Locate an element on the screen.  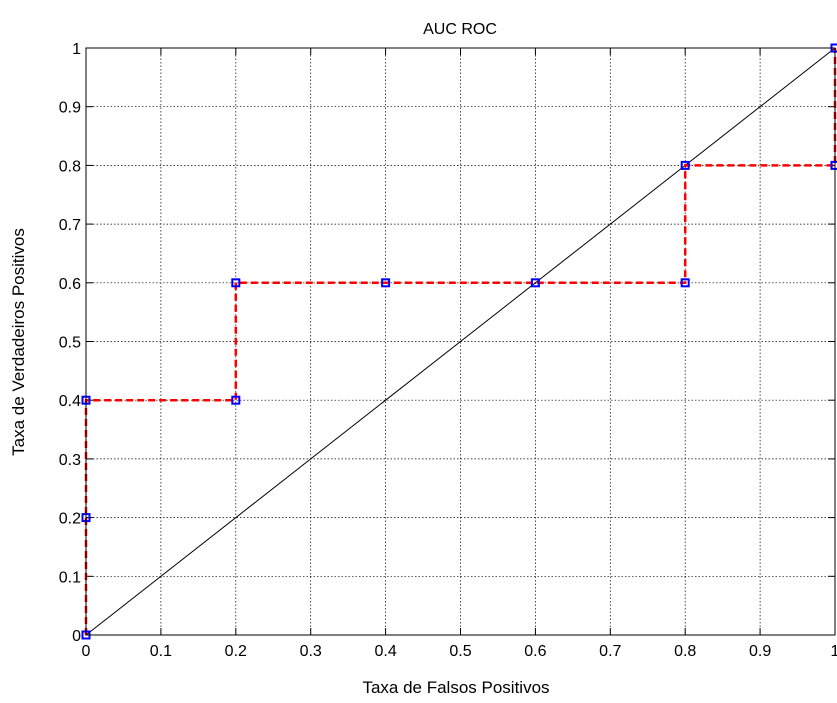
chart-title: AUC ROC is located at coordinates (460, 29).